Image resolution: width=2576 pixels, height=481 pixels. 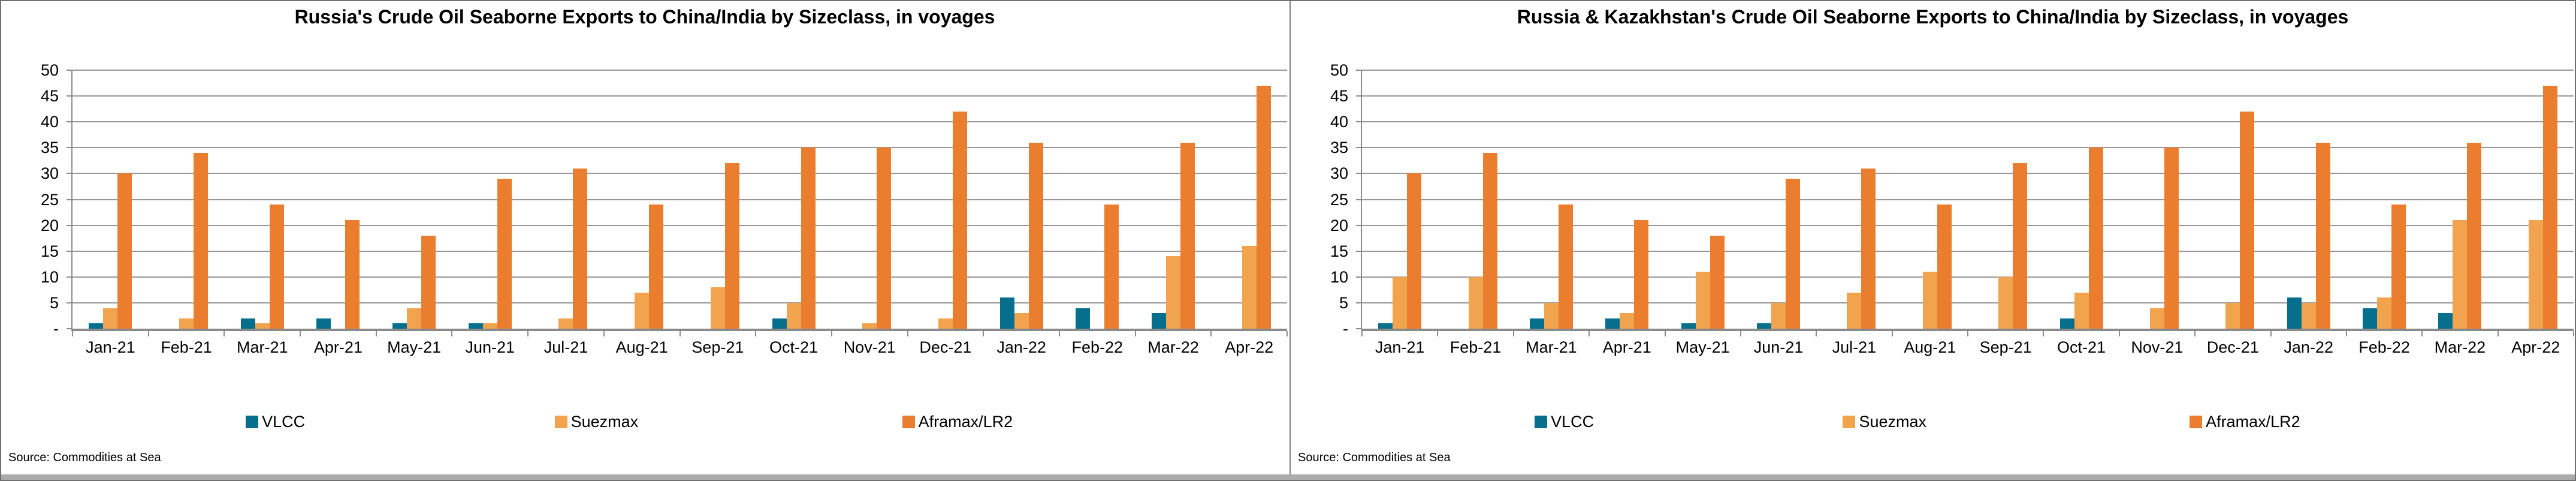 What do you see at coordinates (1703, 347) in the screenshot?
I see `x-axis-label: May-21` at bounding box center [1703, 347].